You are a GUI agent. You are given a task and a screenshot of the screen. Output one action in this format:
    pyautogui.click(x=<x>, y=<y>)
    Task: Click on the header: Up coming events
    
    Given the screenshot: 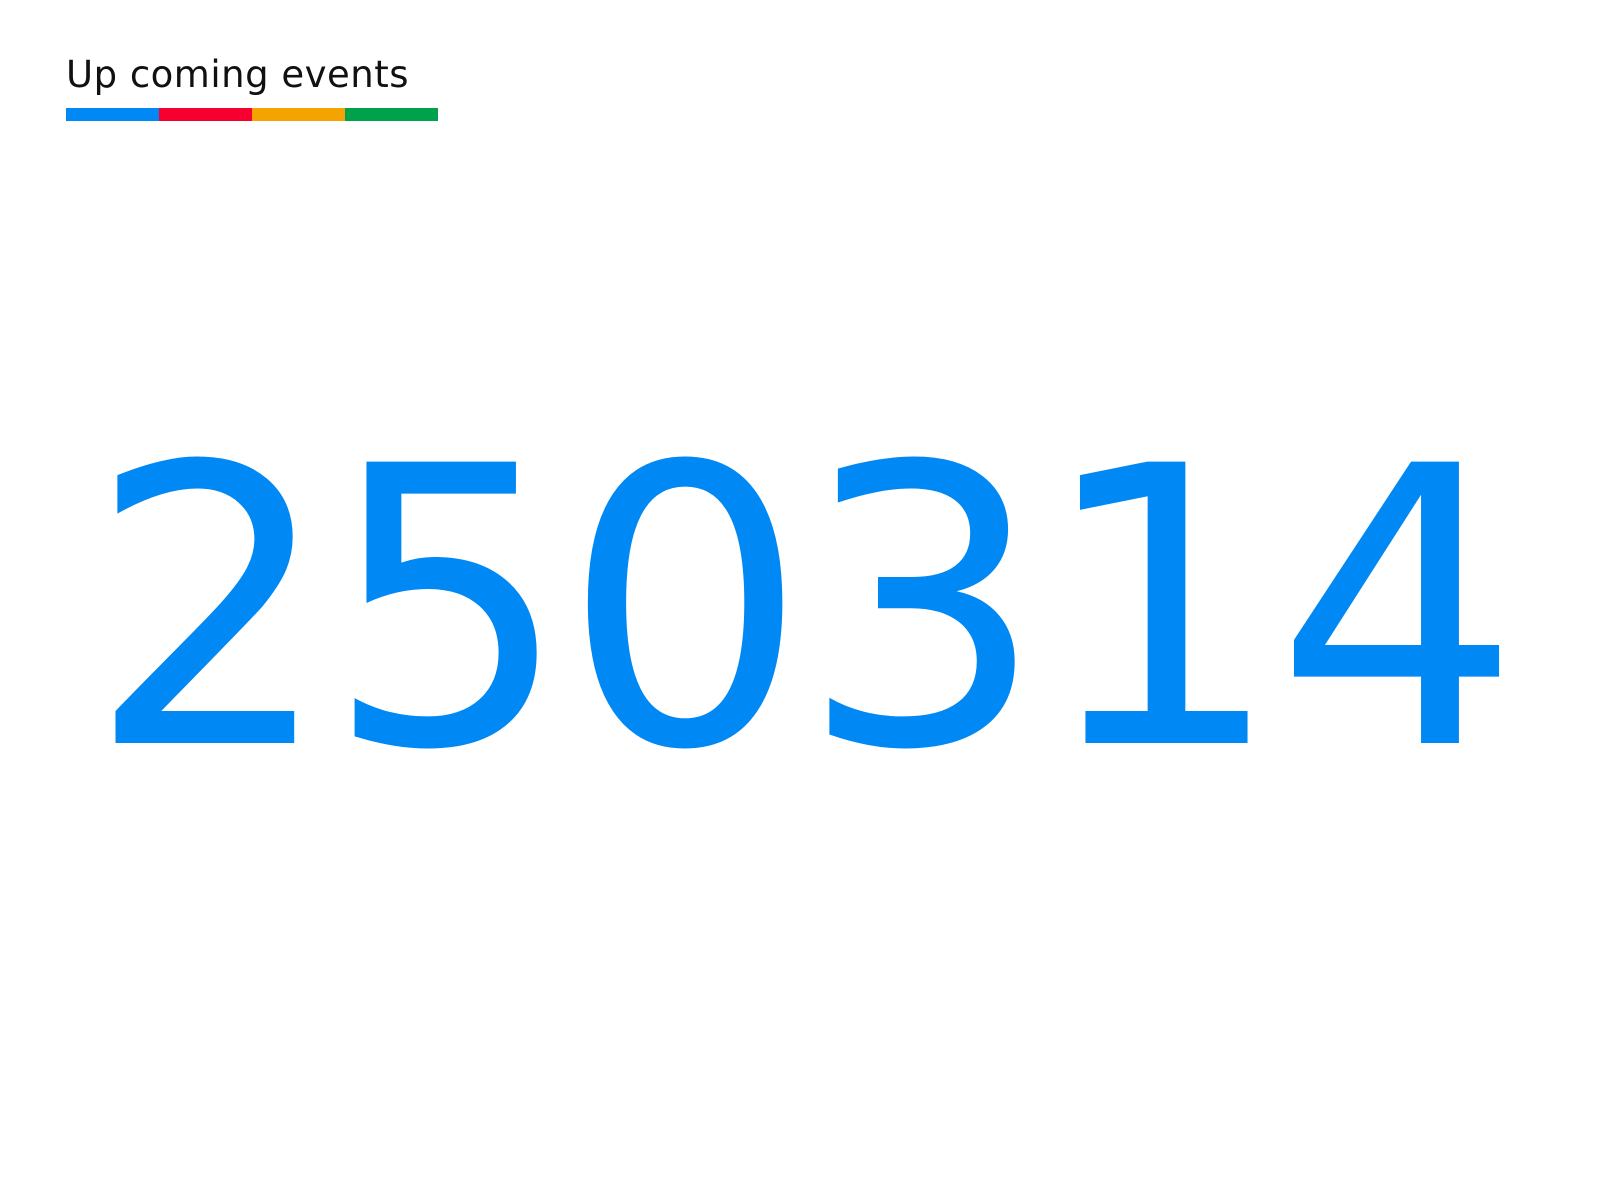 What is the action you would take?
    pyautogui.click(x=252, y=85)
    